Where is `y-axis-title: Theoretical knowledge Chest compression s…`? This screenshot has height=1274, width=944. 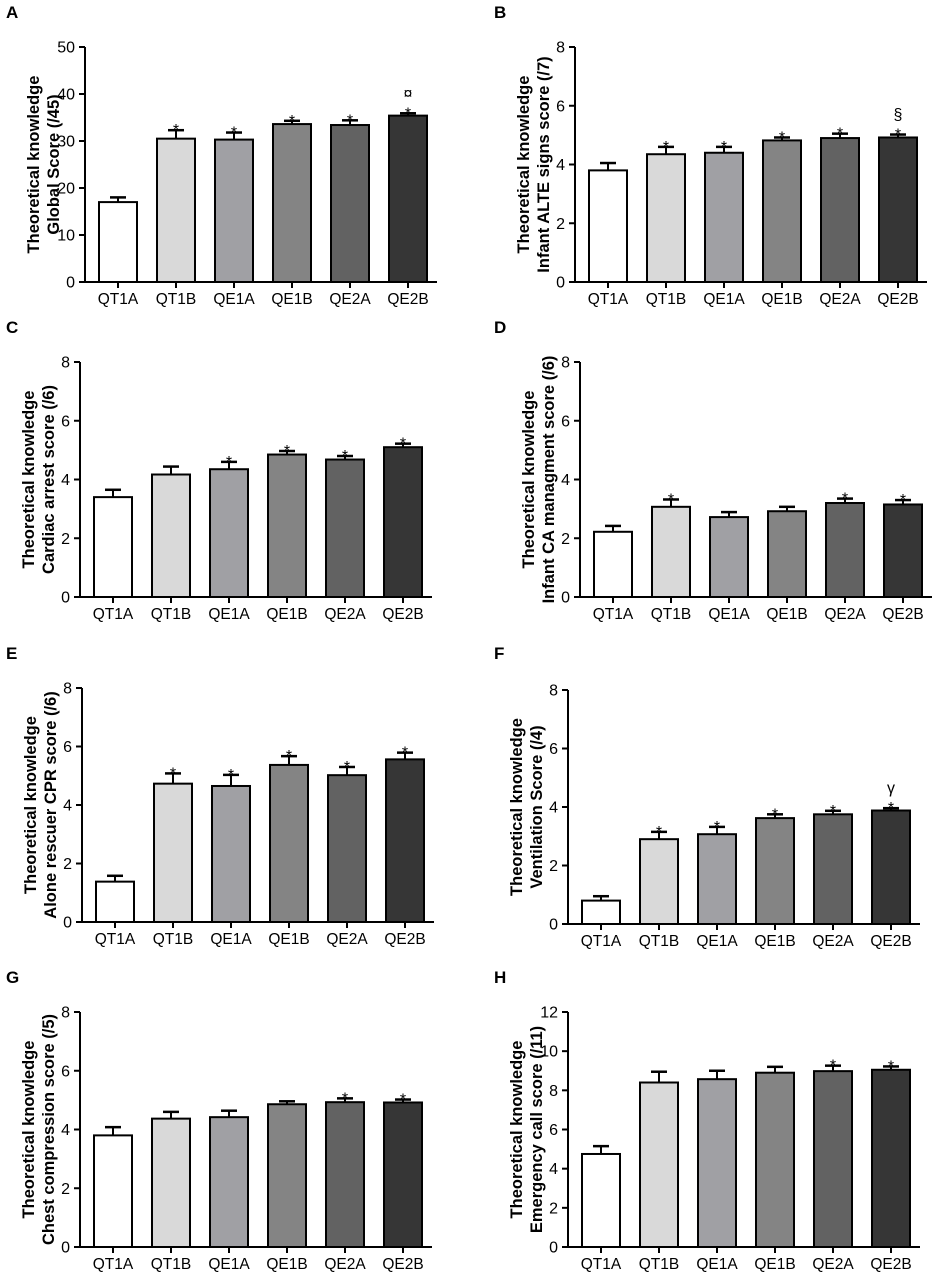 y-axis-title: Theoretical knowledge Chest compression s… is located at coordinates (39, 1129).